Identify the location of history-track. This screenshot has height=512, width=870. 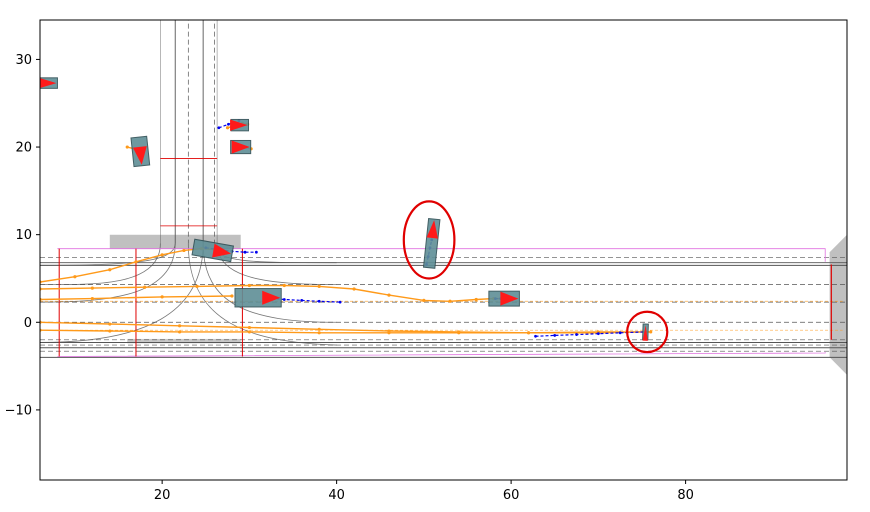
(590, 334).